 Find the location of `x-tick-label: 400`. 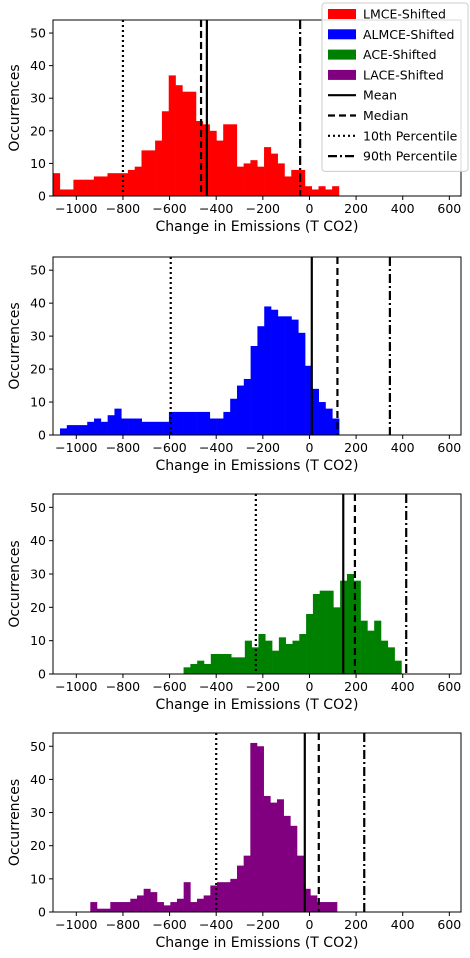

x-tick-label: 400 is located at coordinates (403, 208).